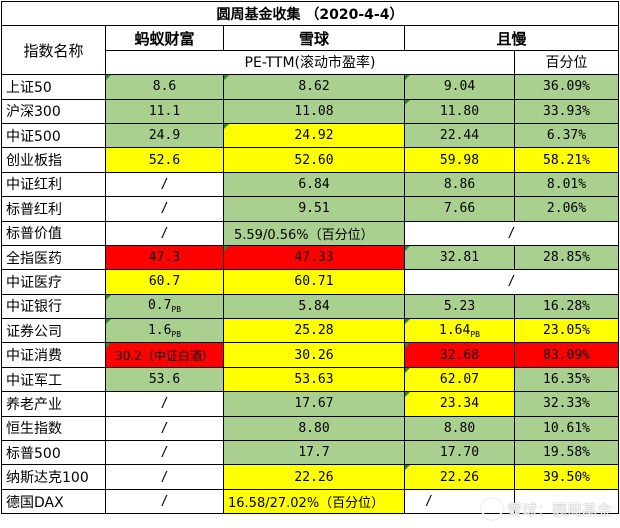 This screenshot has height=528, width=620. I want to click on index-name: 中证军工, so click(53, 379).